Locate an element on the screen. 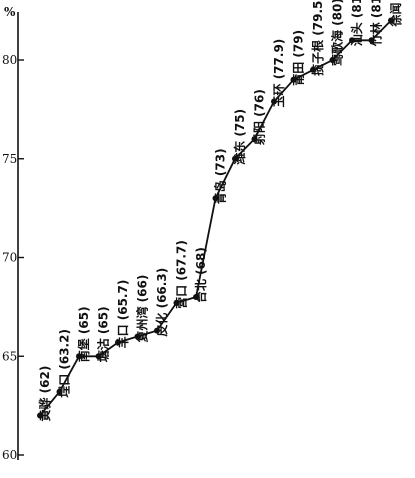 The width and height of the screenshot is (415, 478). data-label: 射阳 (76) is located at coordinates (259, 117).